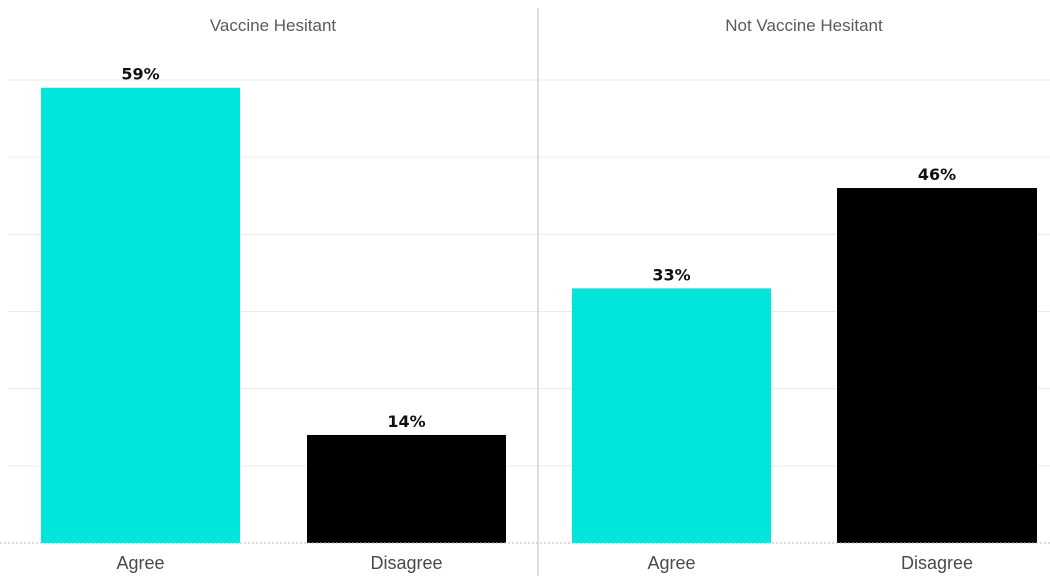 Image resolution: width=1050 pixels, height=576 pixels. What do you see at coordinates (937, 174) in the screenshot?
I see `data-label: 46%` at bounding box center [937, 174].